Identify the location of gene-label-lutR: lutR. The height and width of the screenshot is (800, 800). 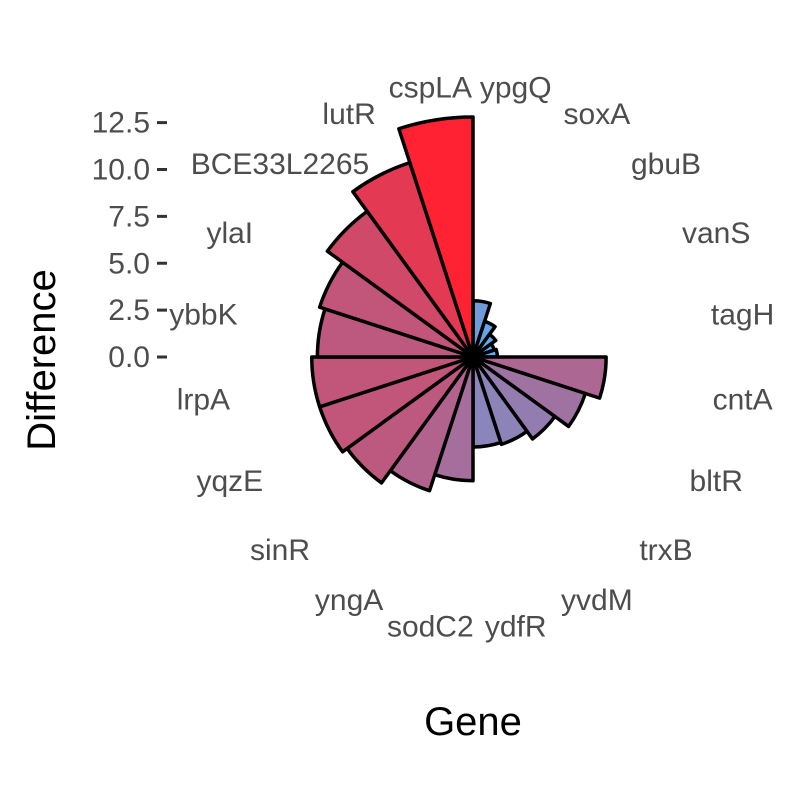
(348, 114).